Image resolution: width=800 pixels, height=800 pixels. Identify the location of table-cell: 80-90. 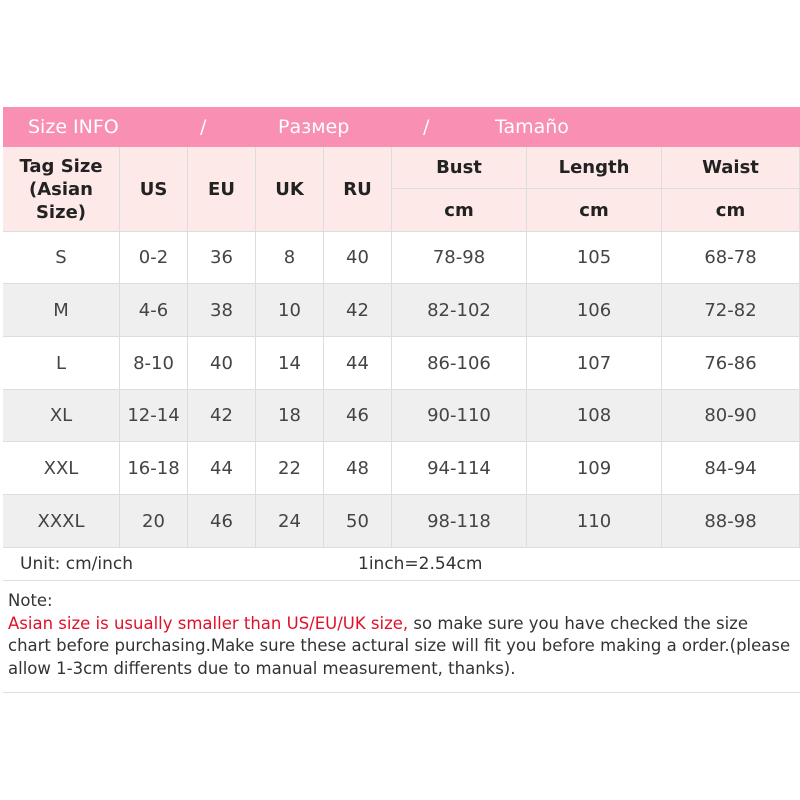
(731, 416).